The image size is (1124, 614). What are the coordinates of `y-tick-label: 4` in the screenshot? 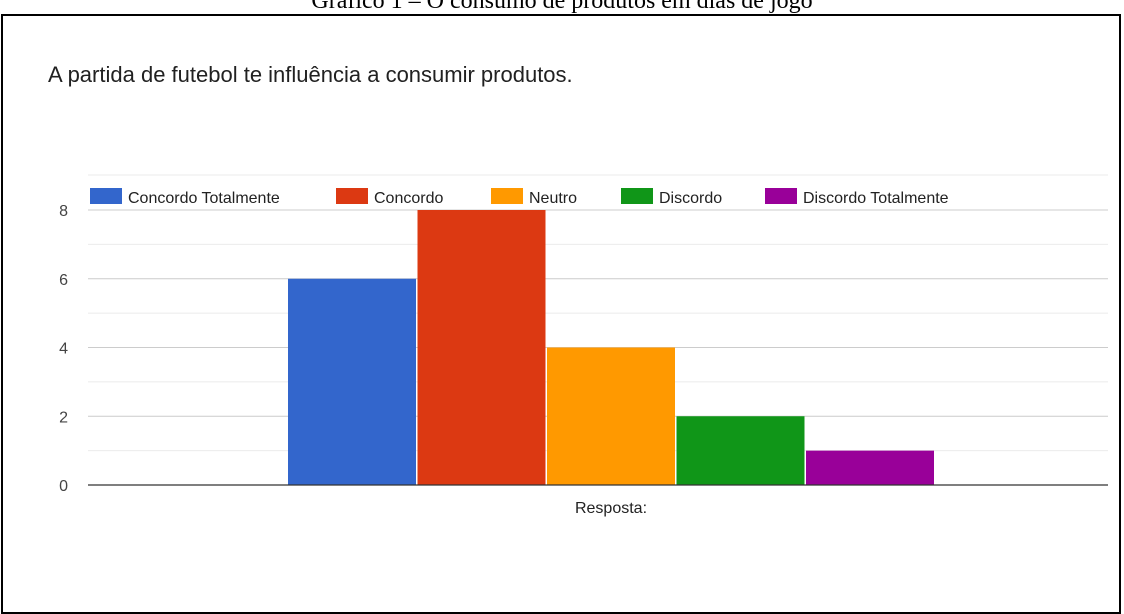 It's located at (63, 349).